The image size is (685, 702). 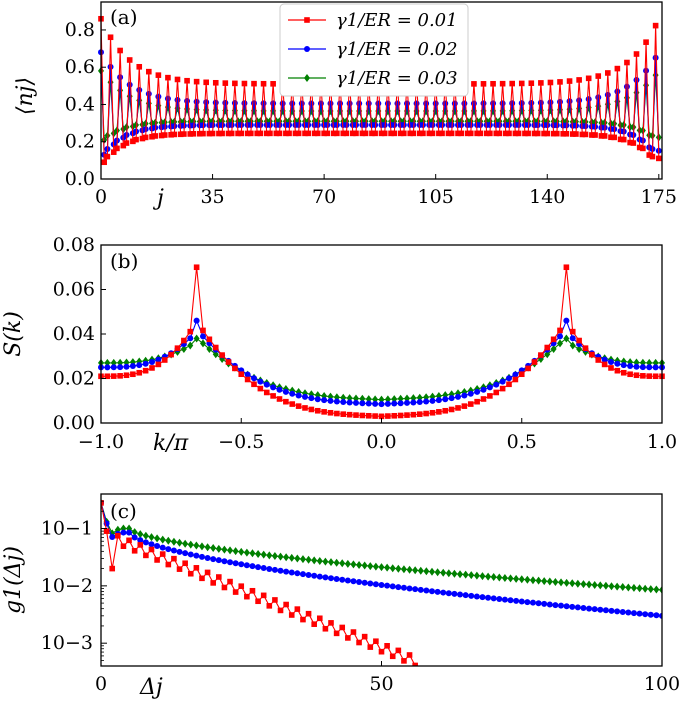 I want to click on panel-b-xtick-label: −1.0, so click(x=101, y=442).